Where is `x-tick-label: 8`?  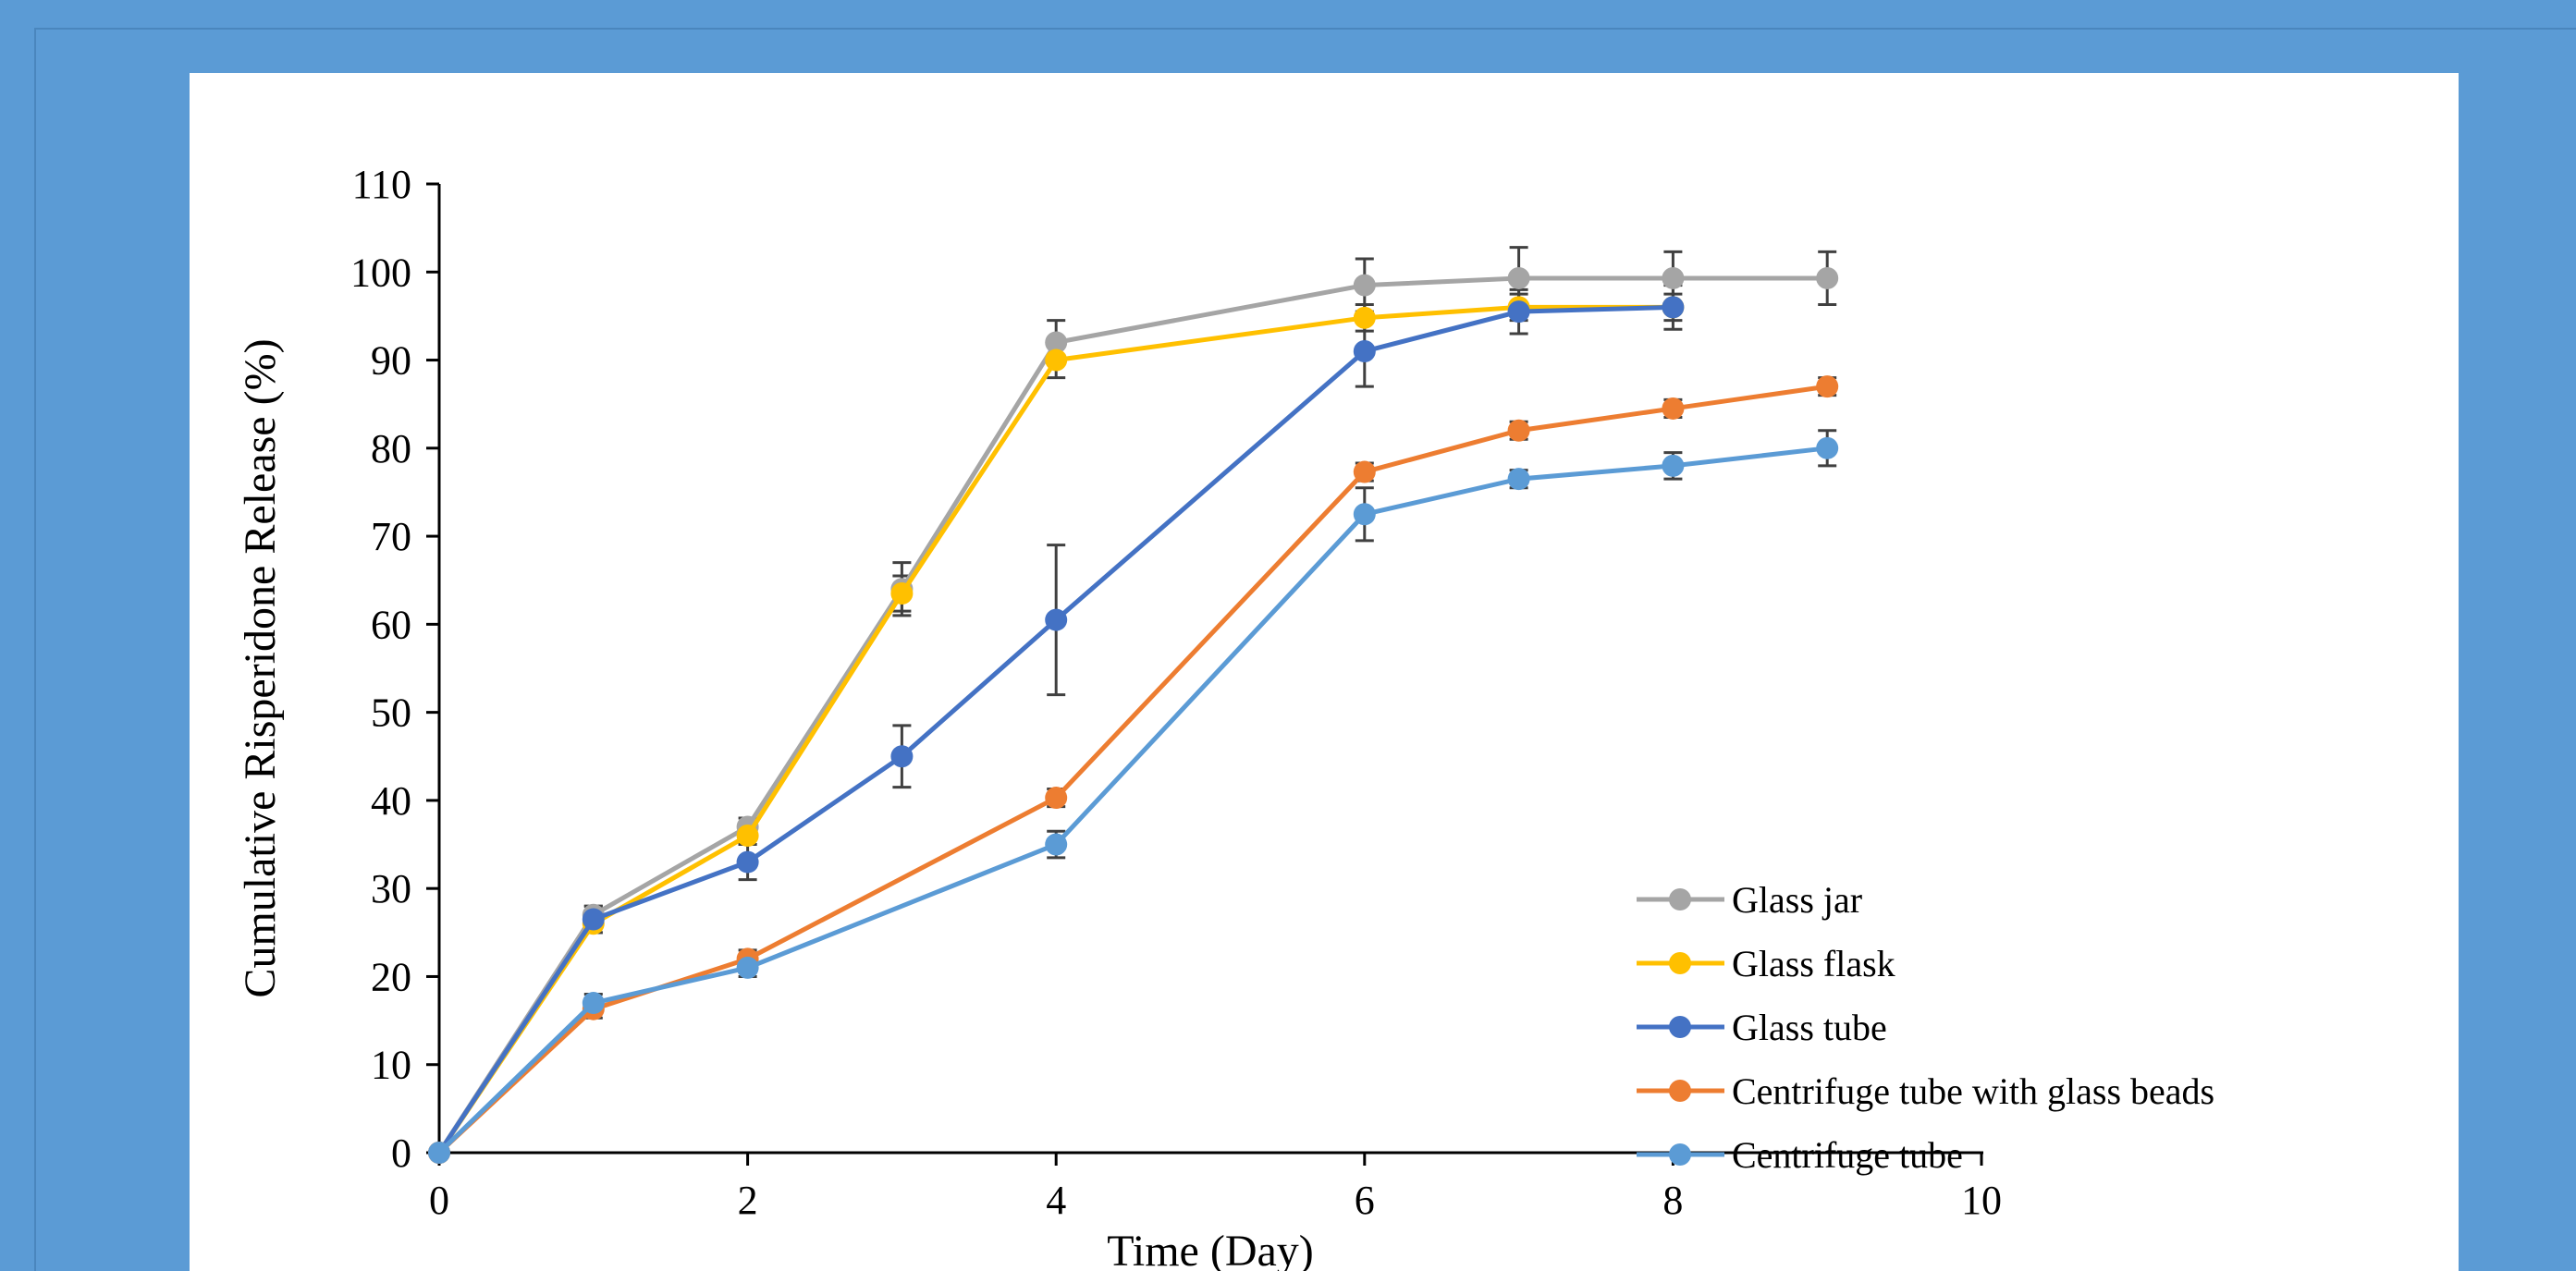
x-tick-label: 8 is located at coordinates (1672, 1200).